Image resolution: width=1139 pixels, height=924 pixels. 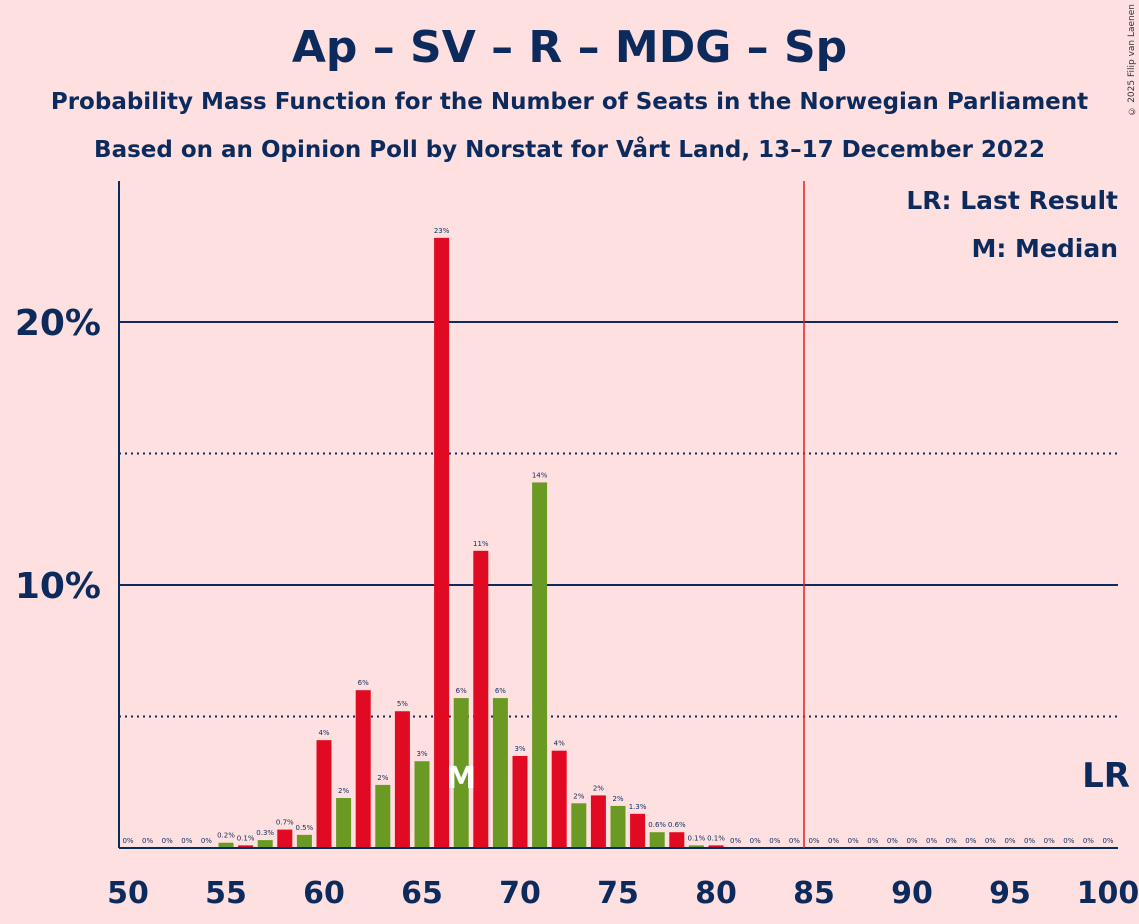 What do you see at coordinates (520, 893) in the screenshot?
I see `x-tick-label: 70` at bounding box center [520, 893].